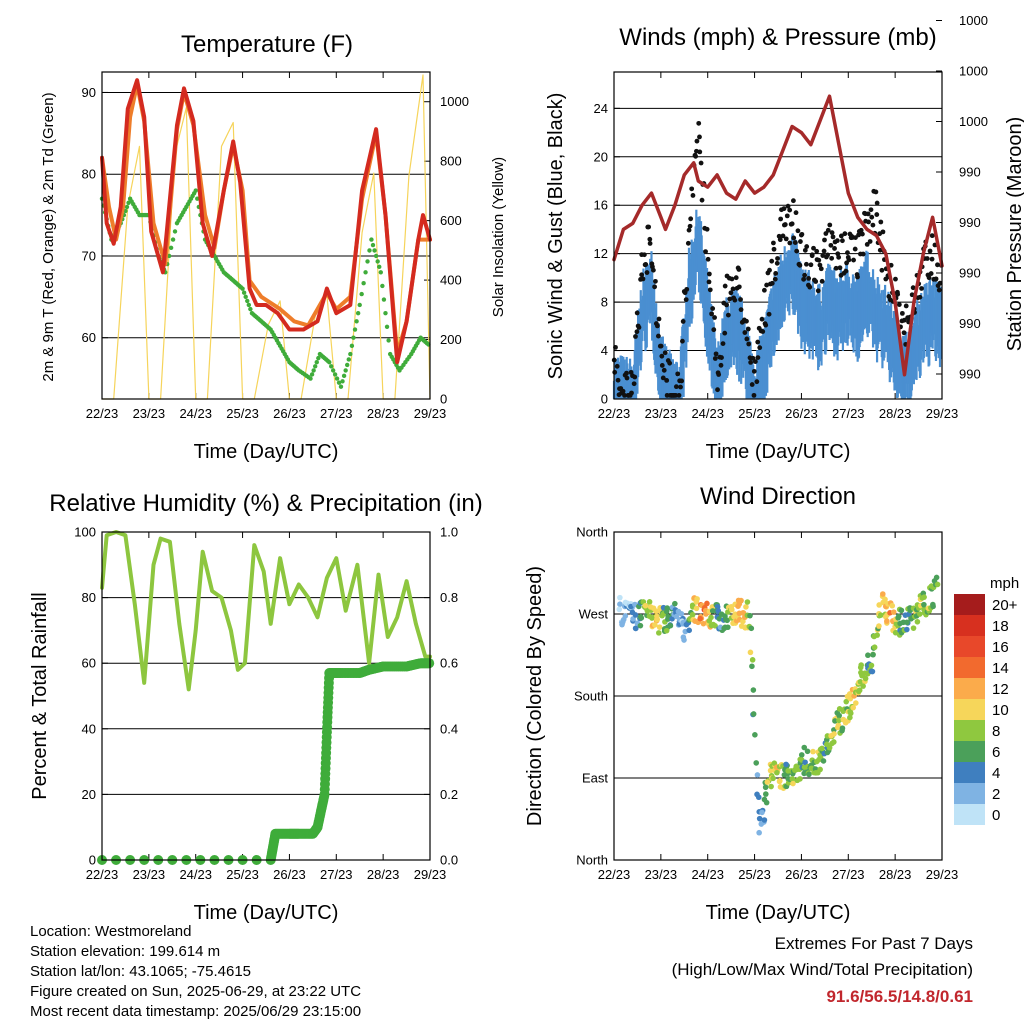 This screenshot has width=1024, height=1024. Describe the element at coordinates (242, 874) in the screenshot. I see `x-tick-label: 25/23` at that location.